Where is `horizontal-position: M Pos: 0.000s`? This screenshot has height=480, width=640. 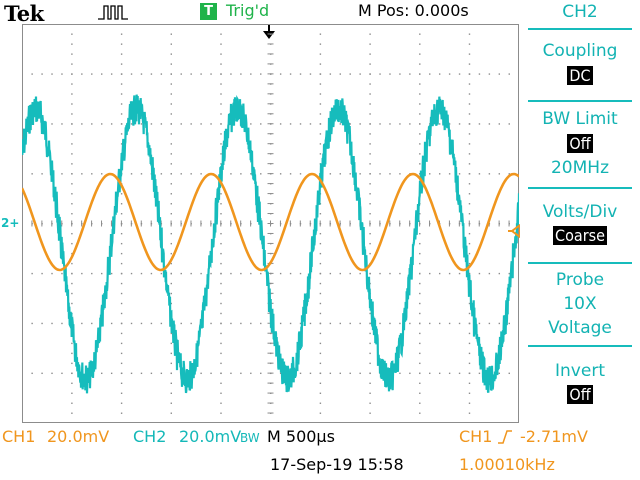 horizontal-position: M Pos: 0.000s is located at coordinates (413, 10).